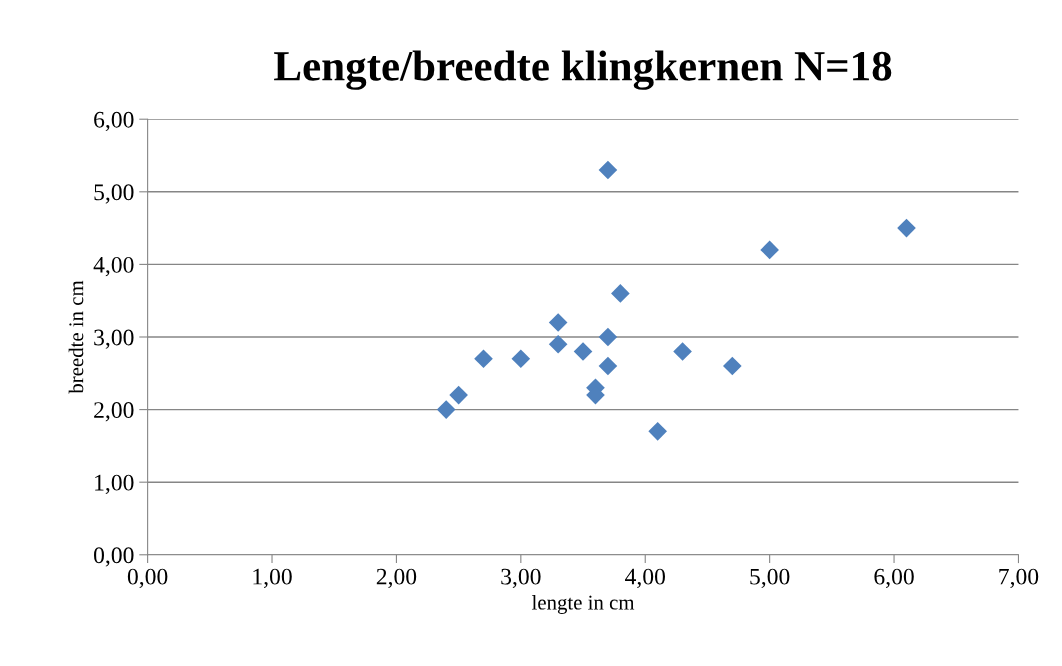 The width and height of the screenshot is (1062, 666). Describe the element at coordinates (147, 578) in the screenshot. I see `x-tick-label: 0,00` at that location.